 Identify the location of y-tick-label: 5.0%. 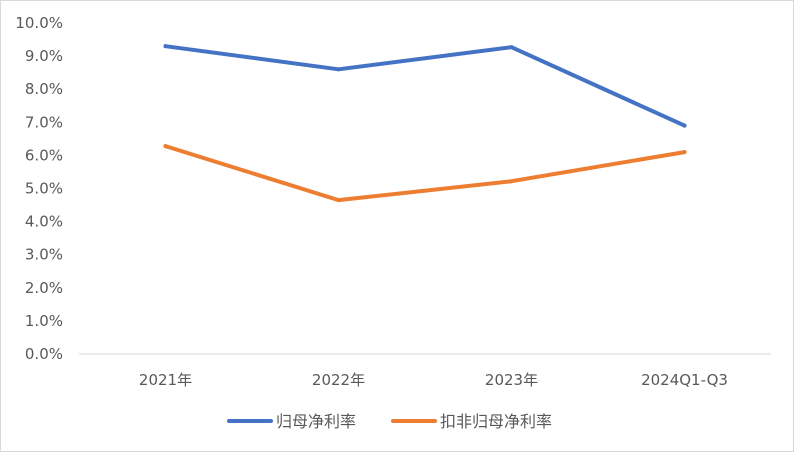
(44, 189).